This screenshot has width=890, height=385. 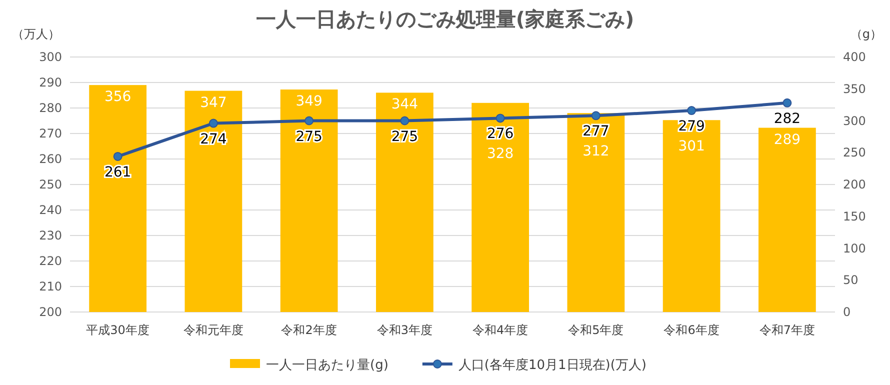 What do you see at coordinates (50, 185) in the screenshot?
I see `y-tick-label: 250` at bounding box center [50, 185].